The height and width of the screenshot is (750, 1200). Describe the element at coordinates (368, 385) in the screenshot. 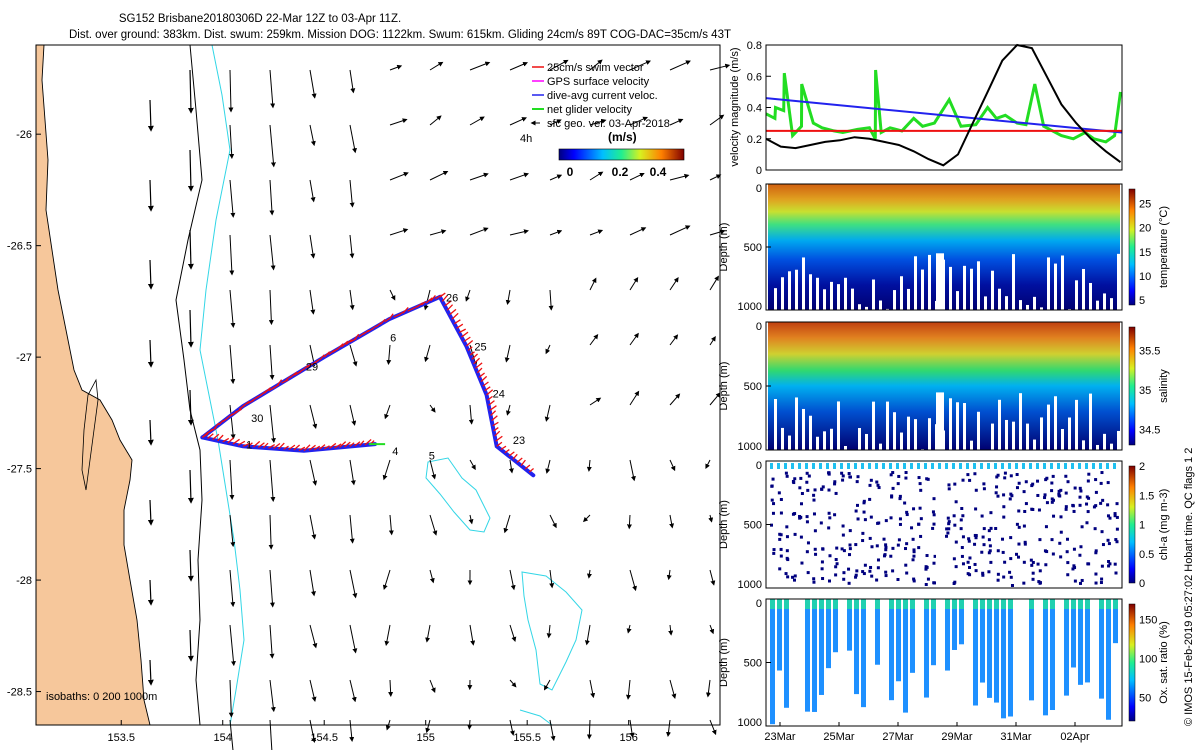

I see `glider-track: 26 25 24 23 29 30 1 4 5 6` at that location.